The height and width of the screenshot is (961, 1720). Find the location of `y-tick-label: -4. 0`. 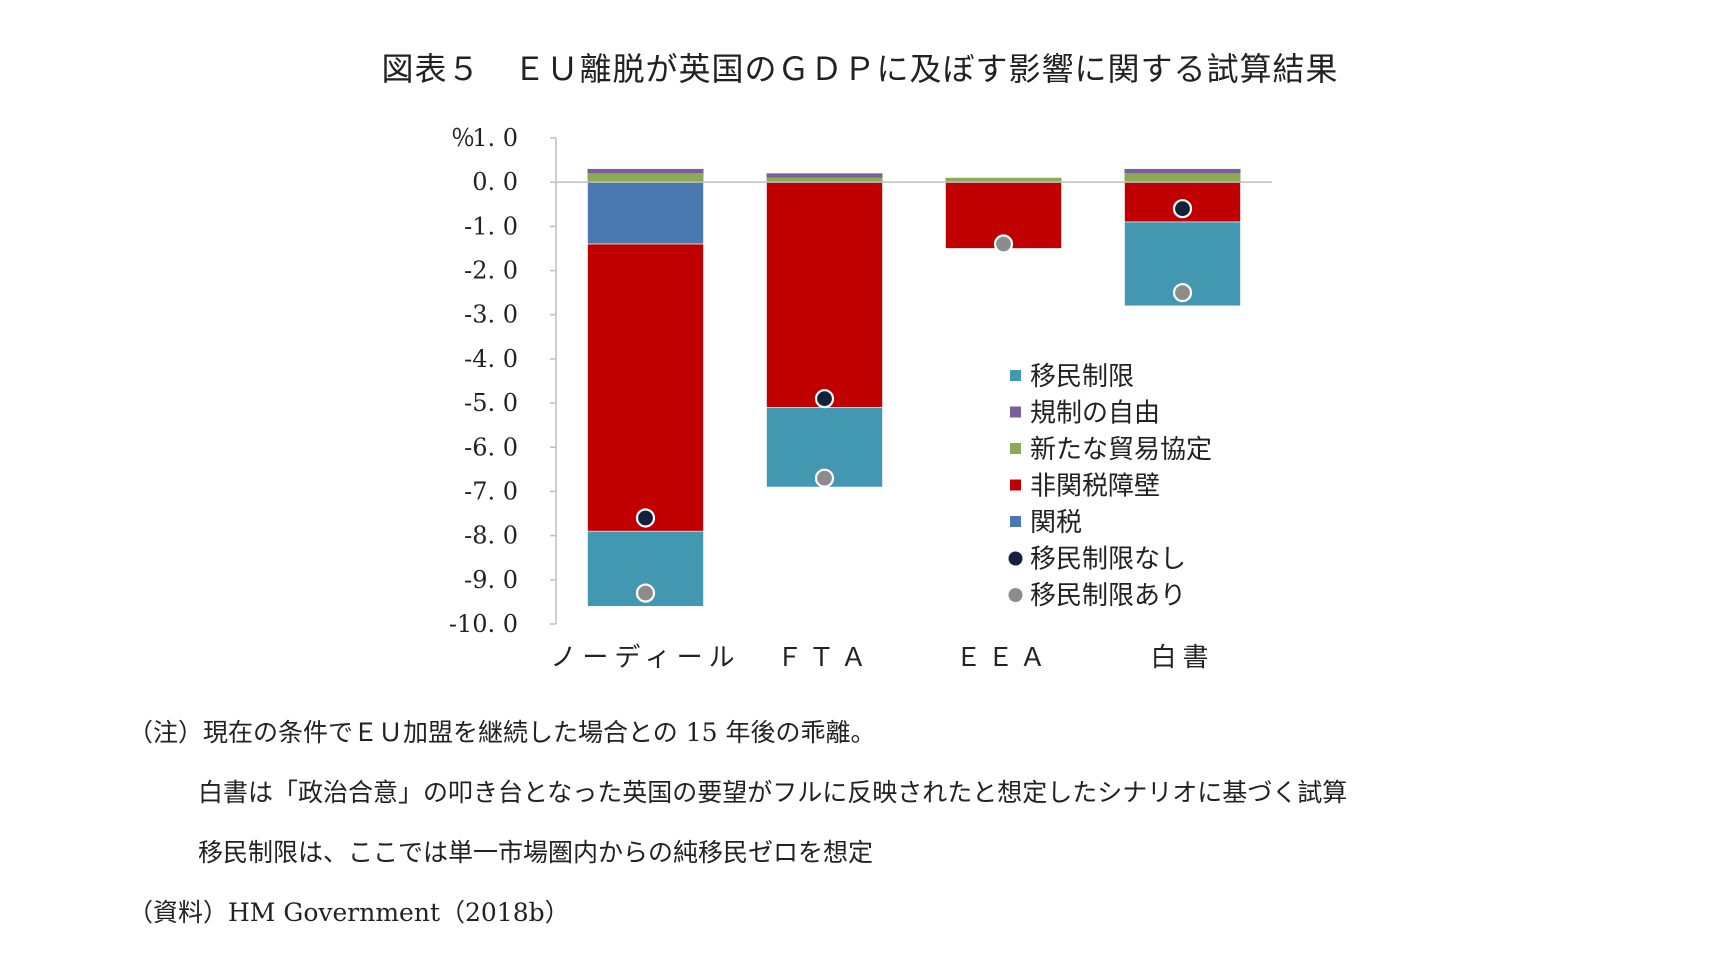

y-tick-label: -4. 0 is located at coordinates (491, 359).